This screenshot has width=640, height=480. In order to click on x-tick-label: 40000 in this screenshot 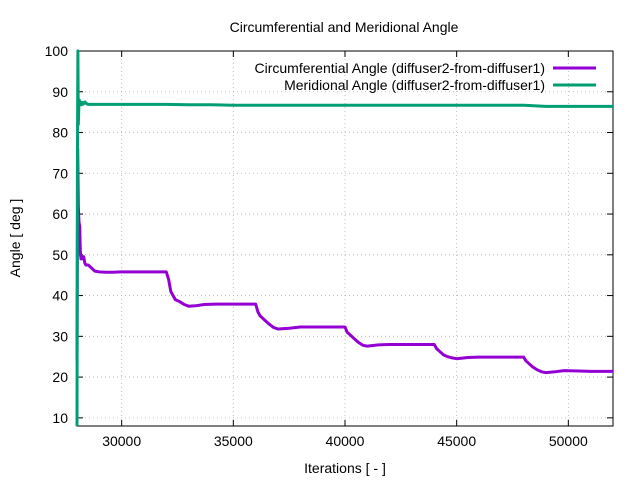, I will do `click(345, 441)`.